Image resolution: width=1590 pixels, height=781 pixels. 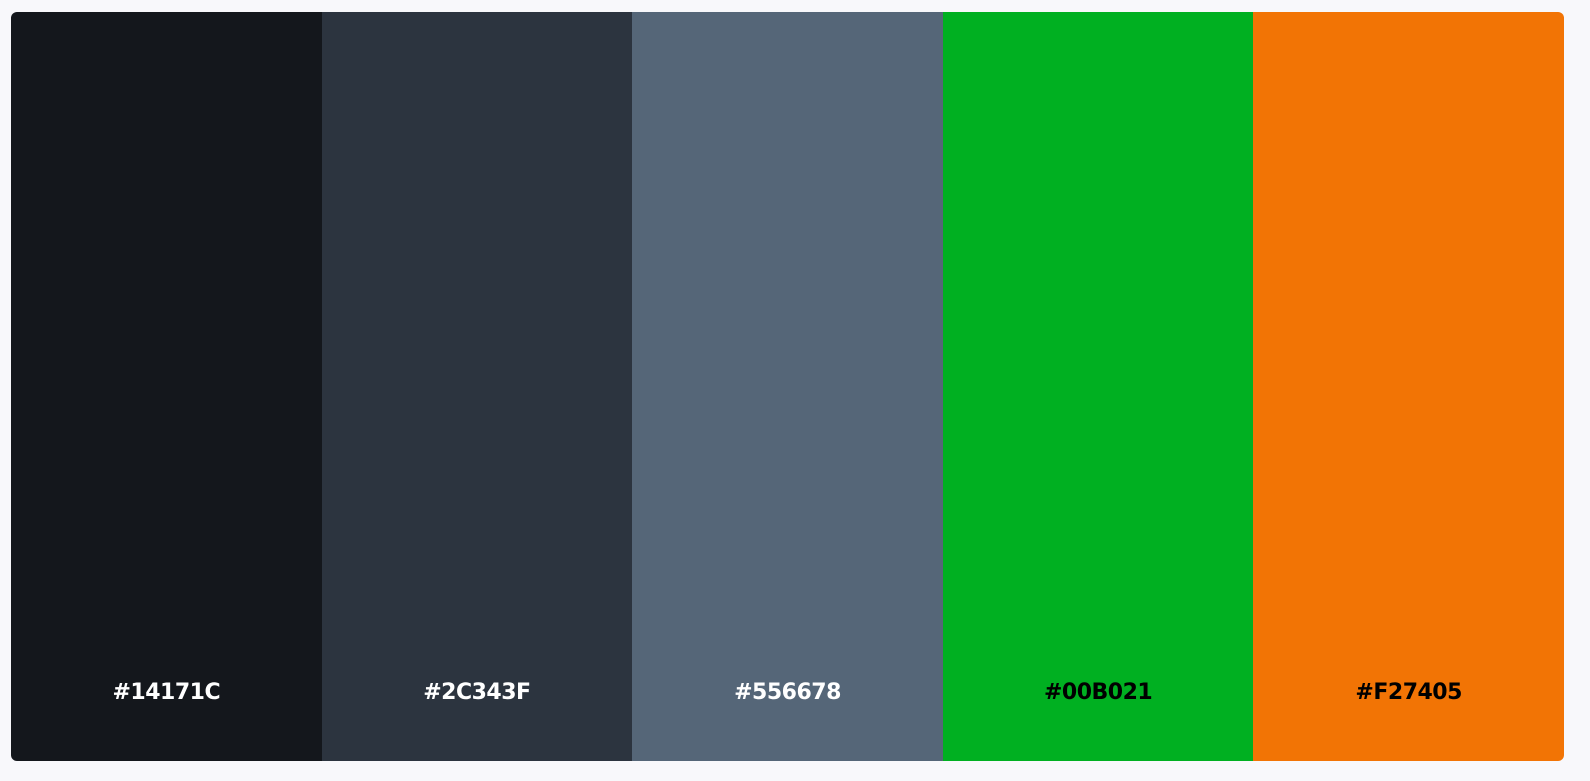 What do you see at coordinates (1408, 692) in the screenshot?
I see `swatch-hex-label: #F27405` at bounding box center [1408, 692].